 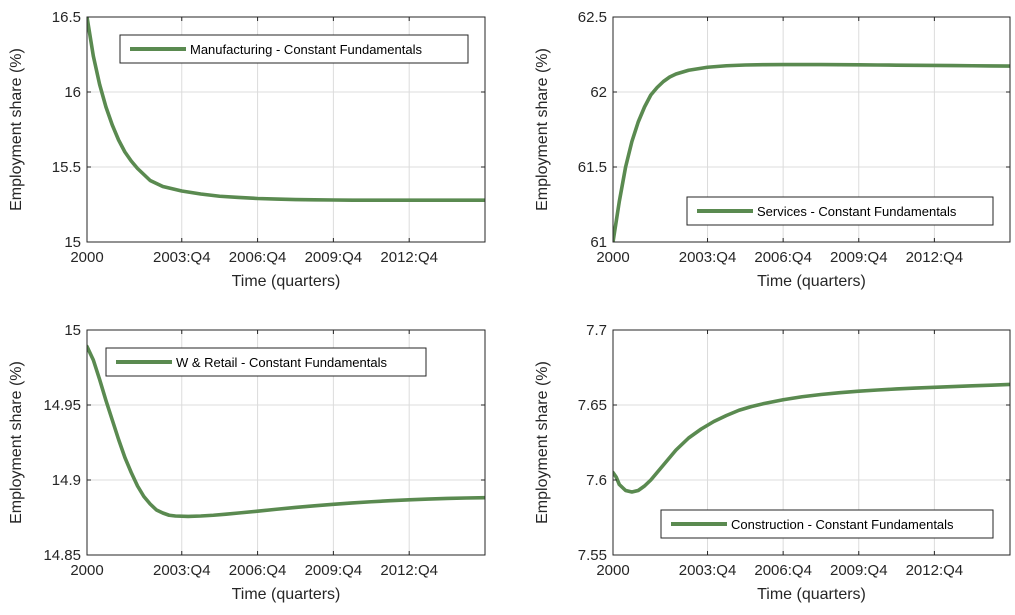 What do you see at coordinates (598, 92) in the screenshot?
I see `y-tick-label: 62` at bounding box center [598, 92].